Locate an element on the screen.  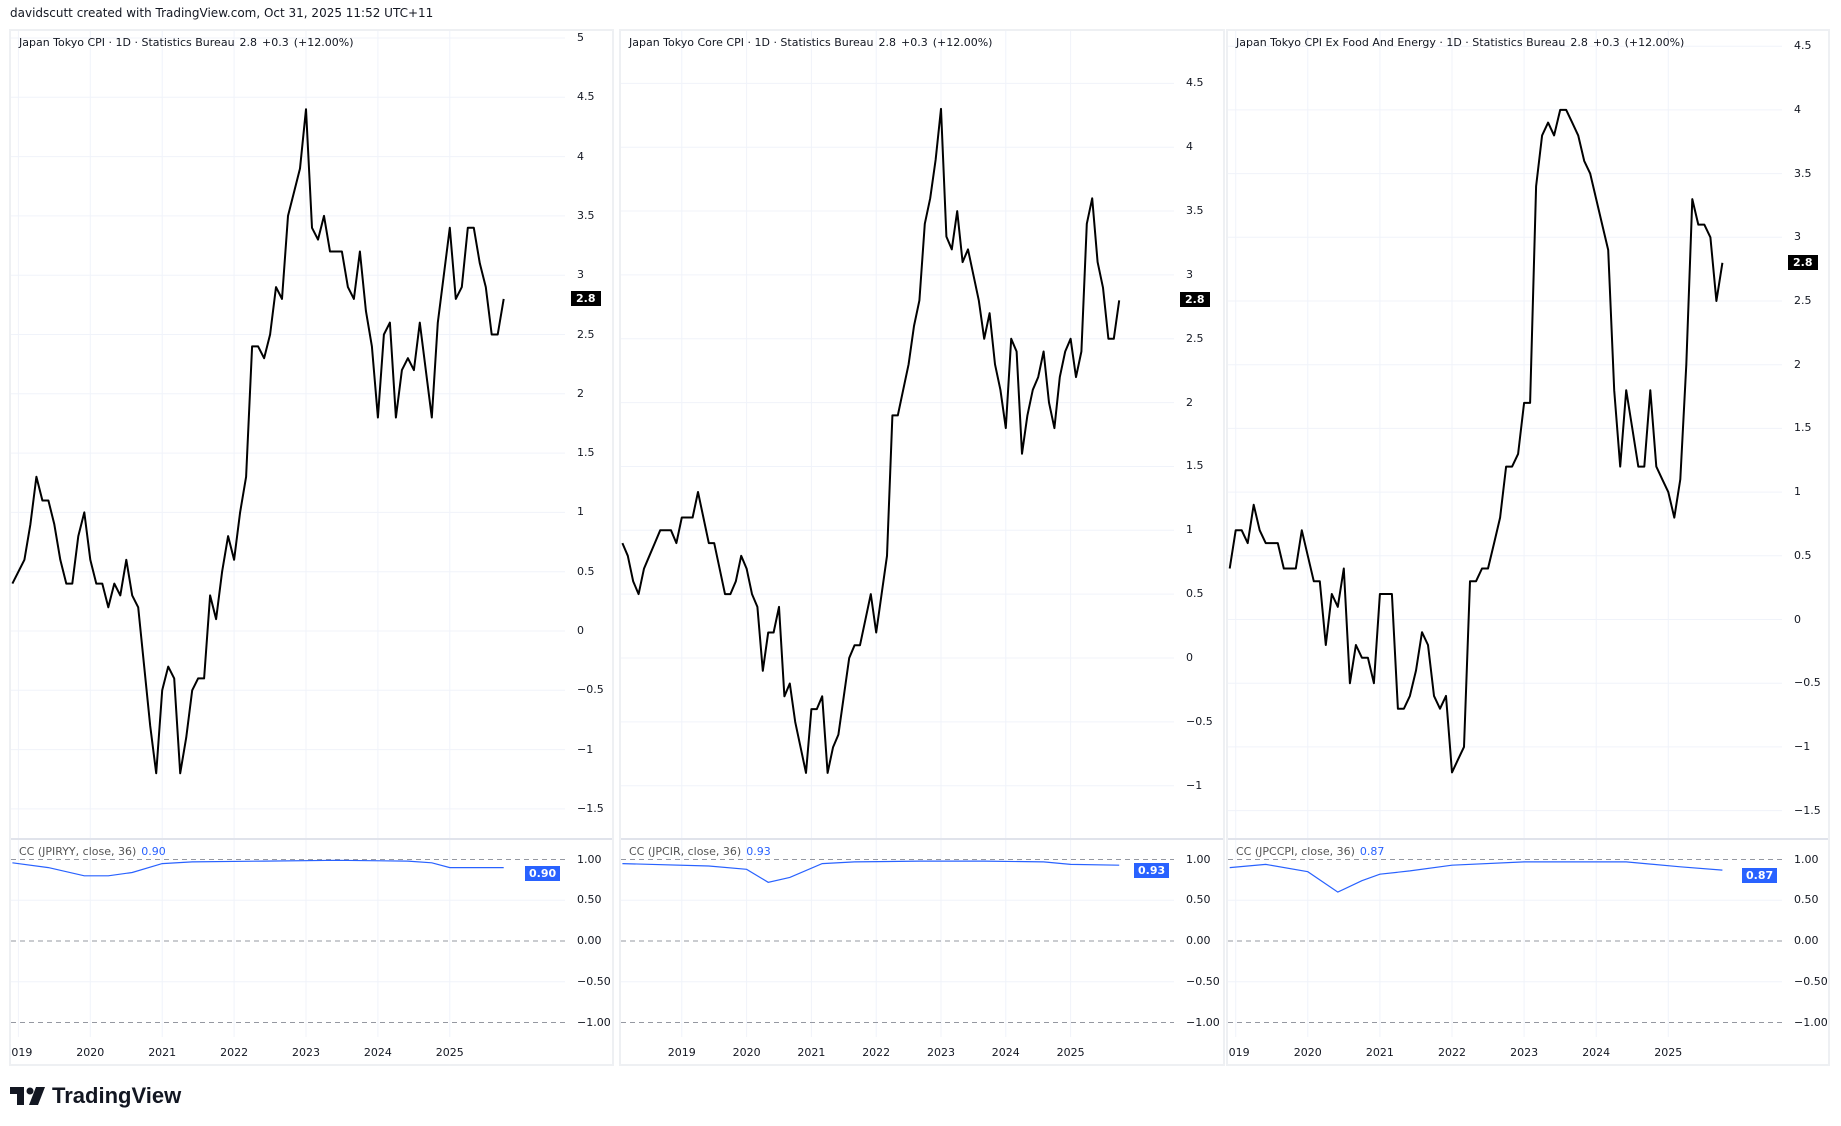
indicator-value: 0.93 is located at coordinates (758, 851).